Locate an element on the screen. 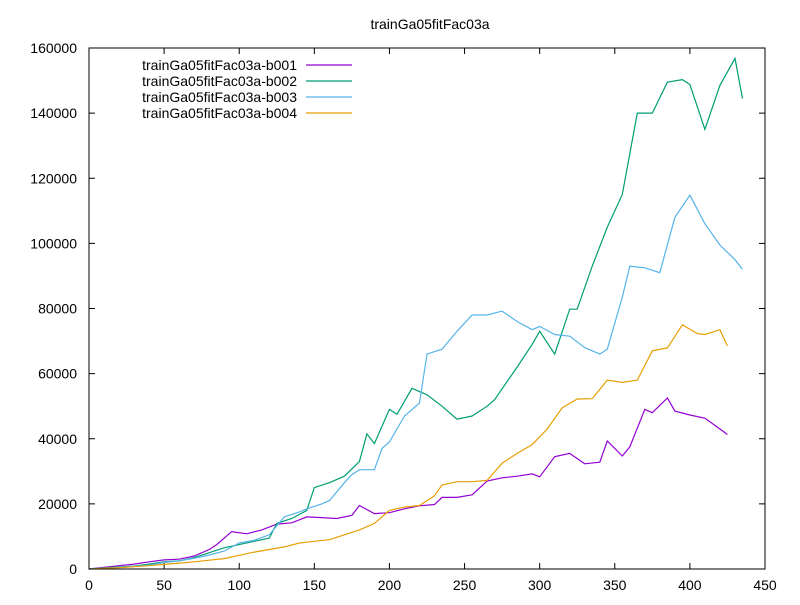  legend-label-1: trainGa05fitFac03a-b001 is located at coordinates (219, 65).